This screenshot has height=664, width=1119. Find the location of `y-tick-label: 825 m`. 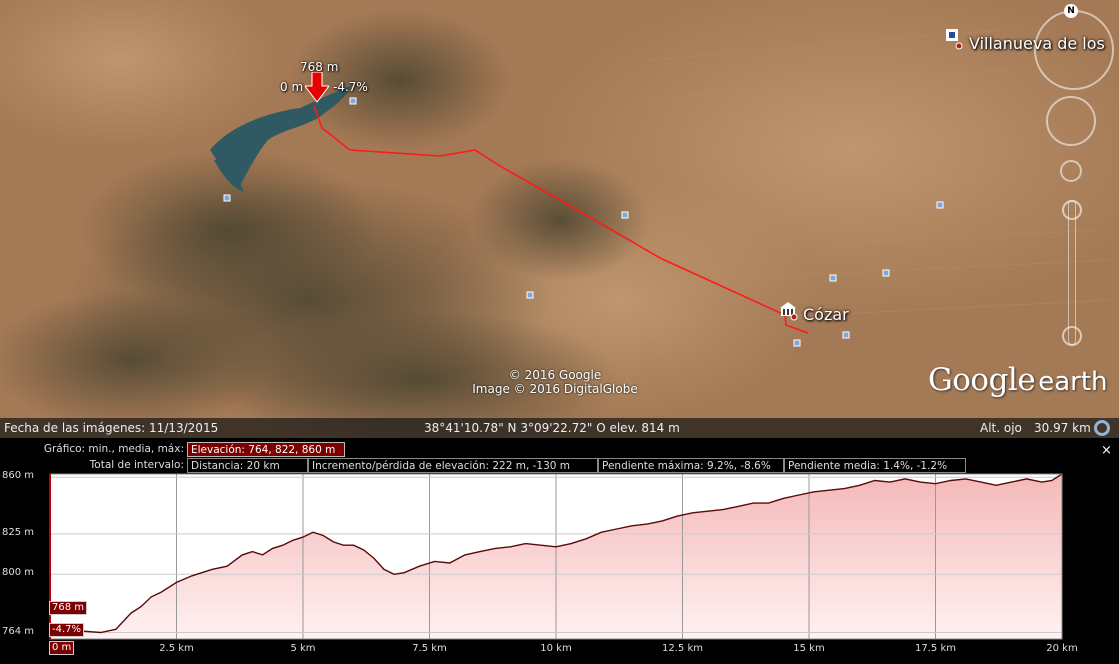

y-tick-label: 825 m is located at coordinates (18, 532).